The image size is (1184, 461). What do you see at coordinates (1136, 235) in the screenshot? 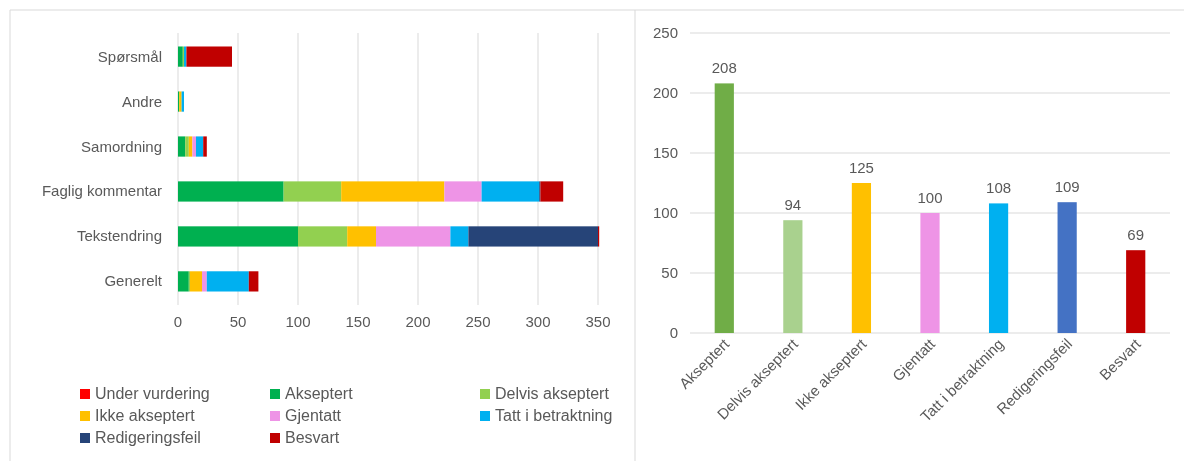
I see `data-label: 69` at bounding box center [1136, 235].